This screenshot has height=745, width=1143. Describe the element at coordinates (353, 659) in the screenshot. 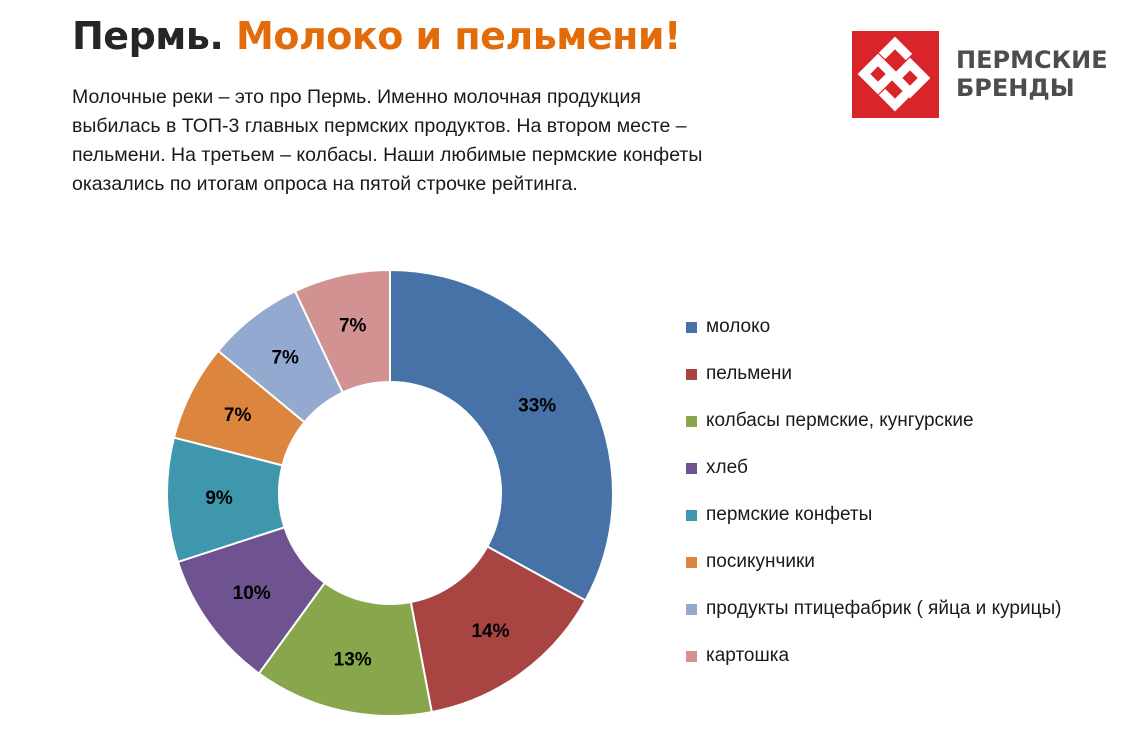

I see `slice-data-label: 13%` at that location.